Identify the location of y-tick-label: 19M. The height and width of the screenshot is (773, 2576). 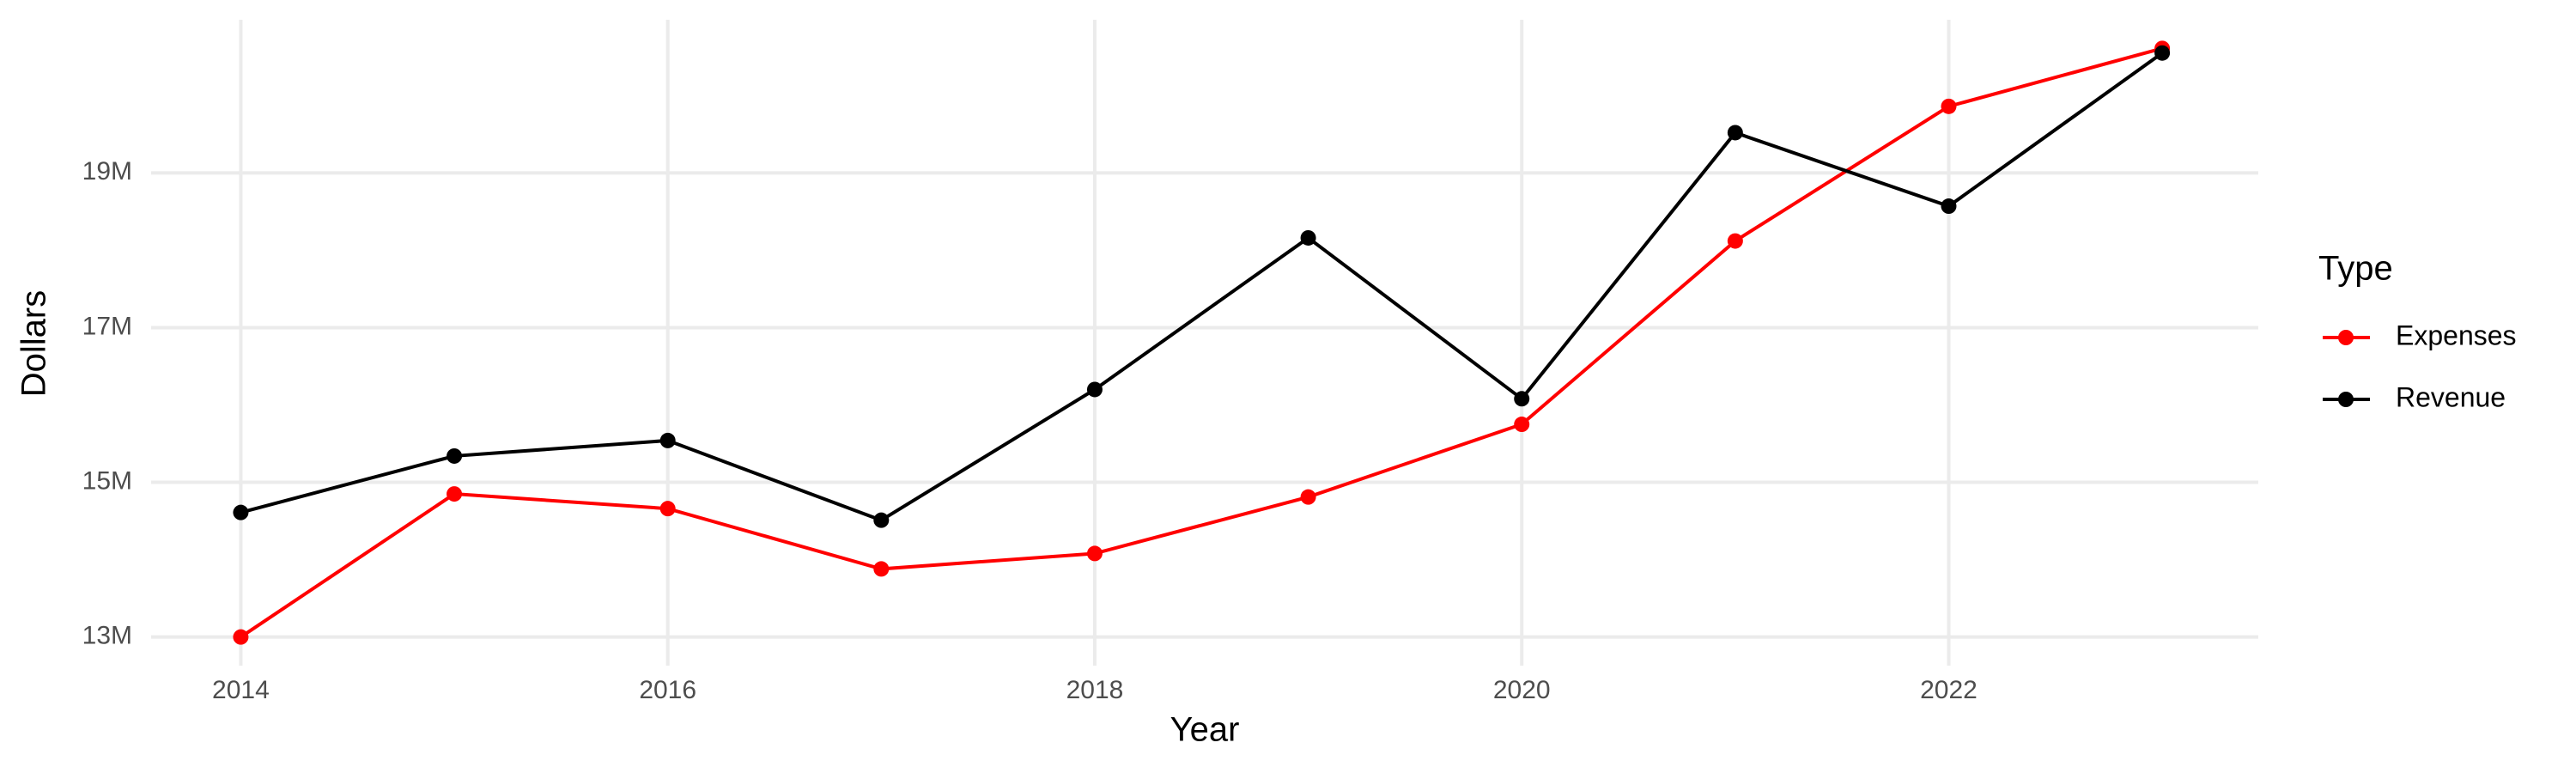
(107, 171).